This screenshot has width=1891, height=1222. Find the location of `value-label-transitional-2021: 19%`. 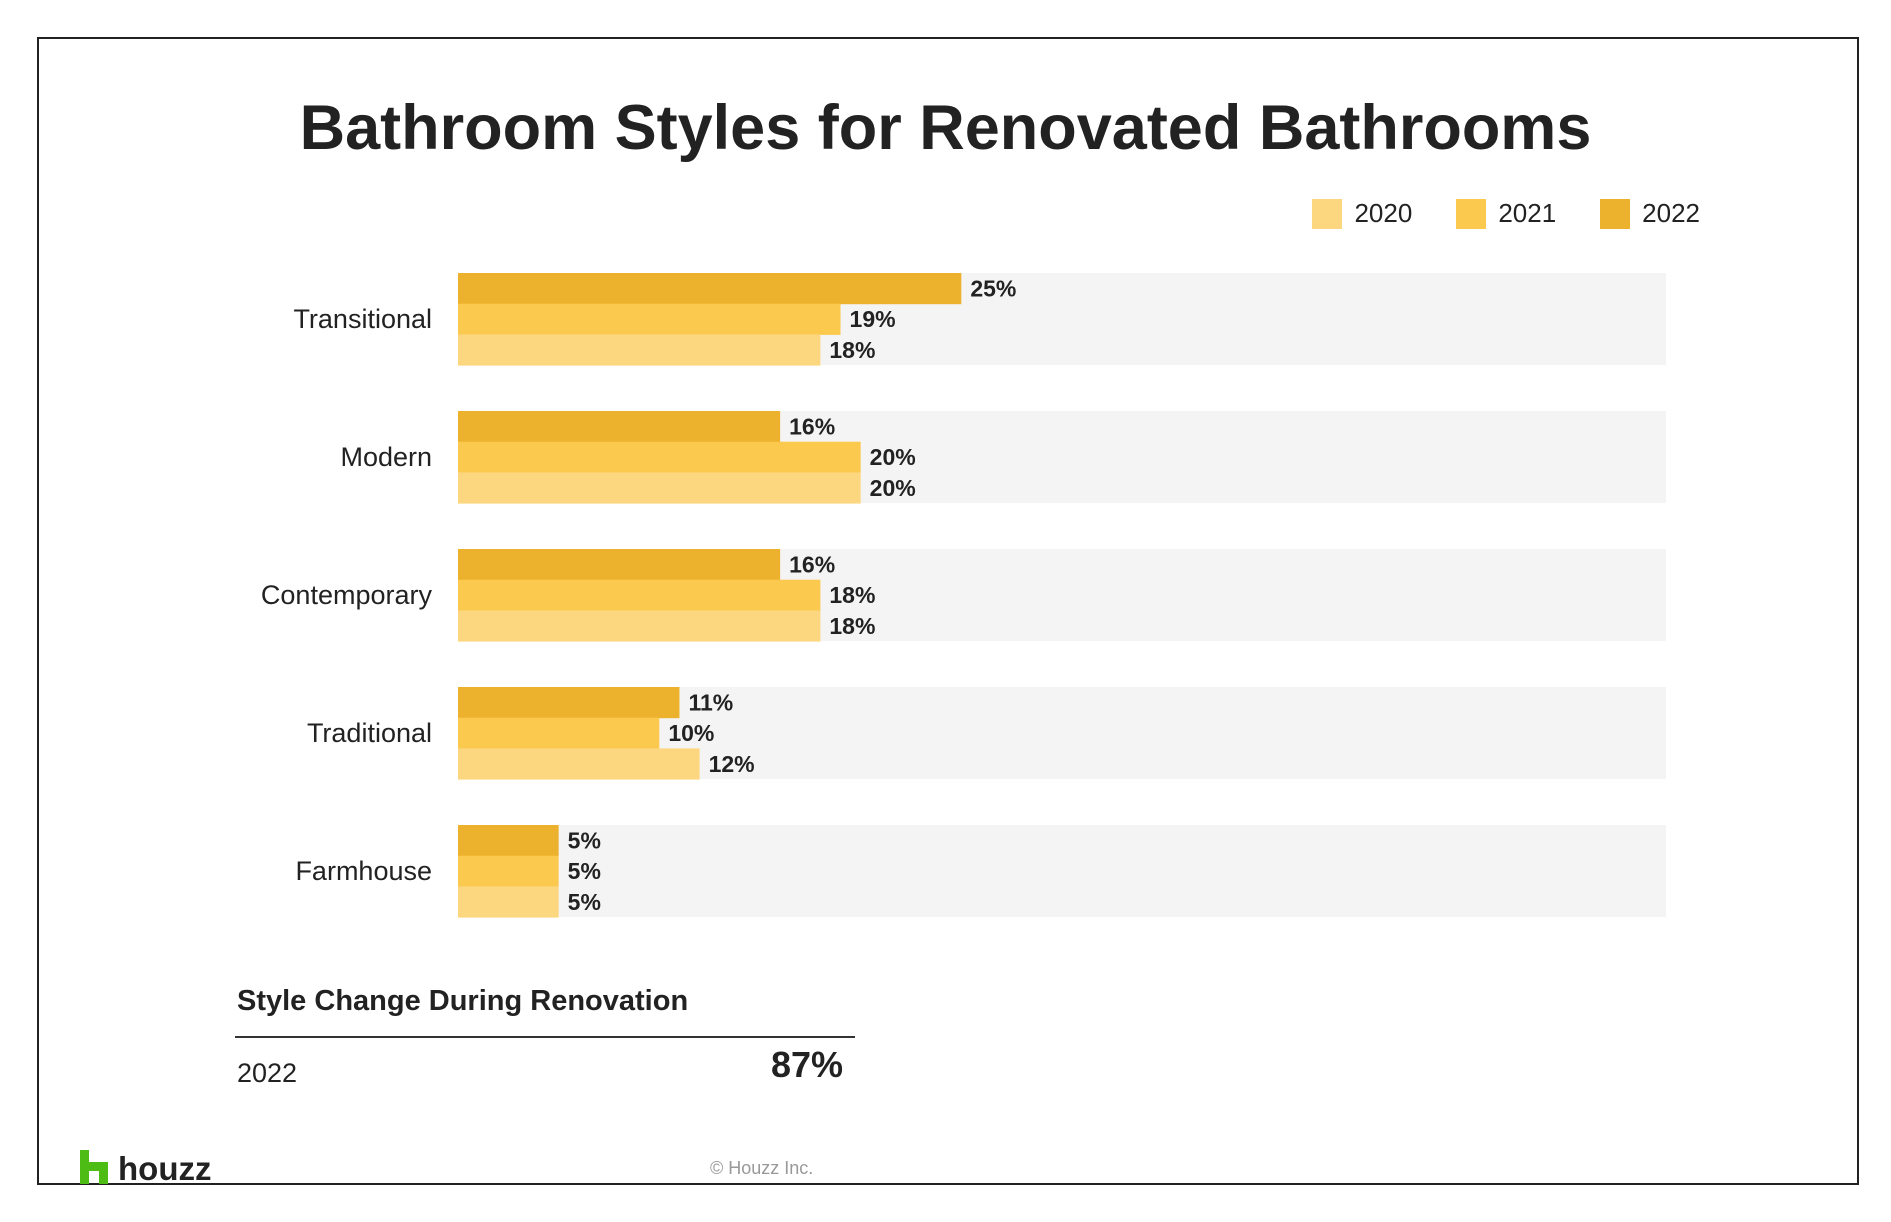

value-label-transitional-2021: 19% is located at coordinates (873, 319).